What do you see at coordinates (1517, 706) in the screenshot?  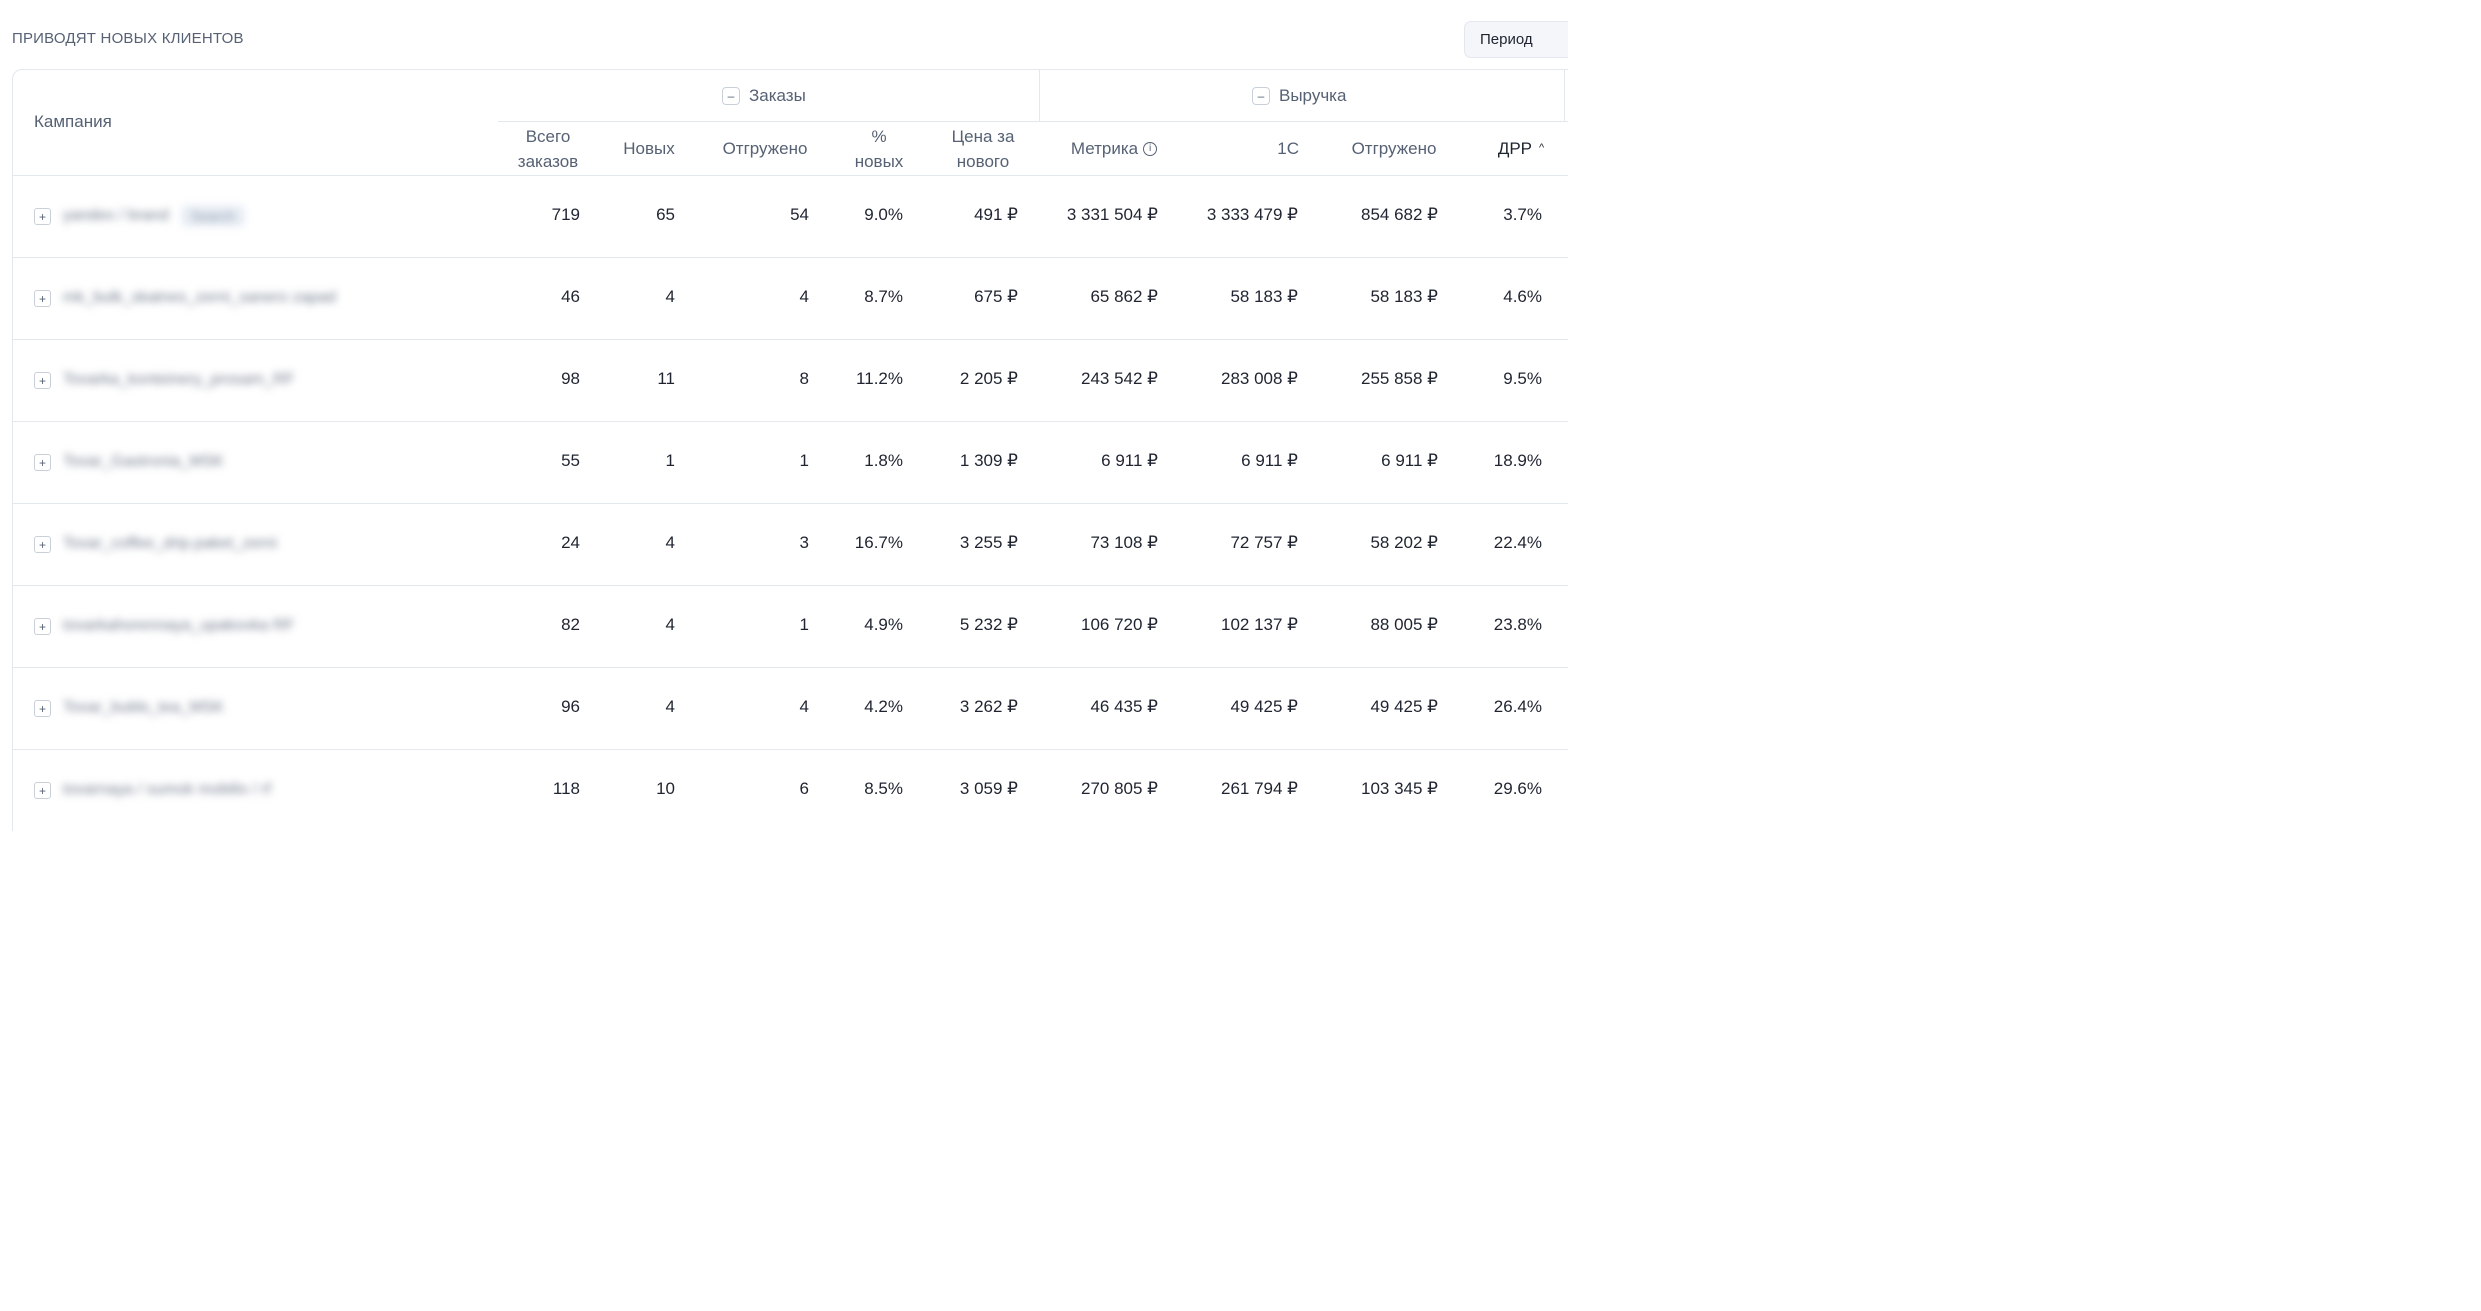 I see `cell-drr: 26.4%` at bounding box center [1517, 706].